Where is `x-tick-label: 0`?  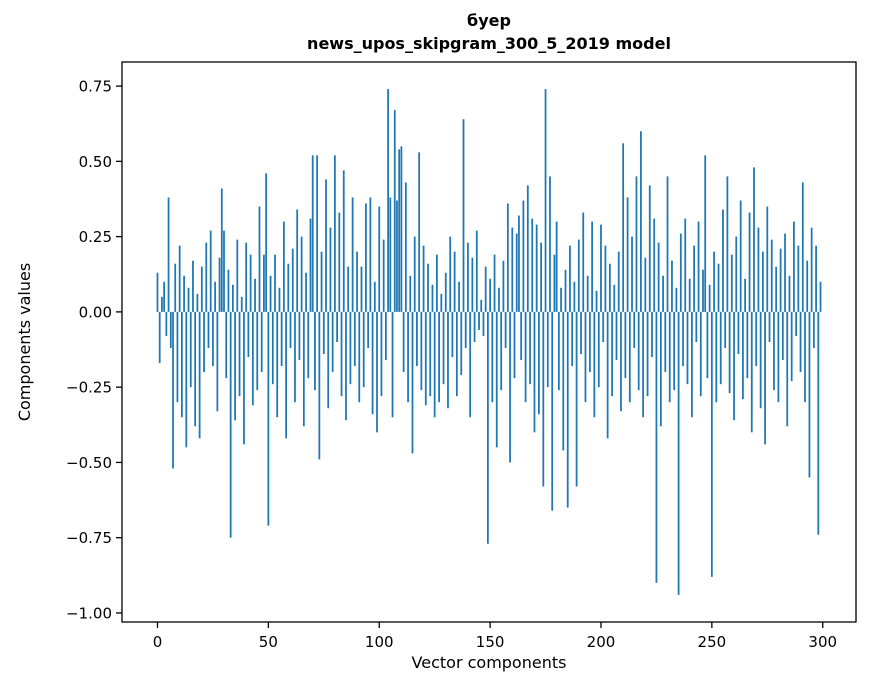 x-tick-label: 0 is located at coordinates (158, 642).